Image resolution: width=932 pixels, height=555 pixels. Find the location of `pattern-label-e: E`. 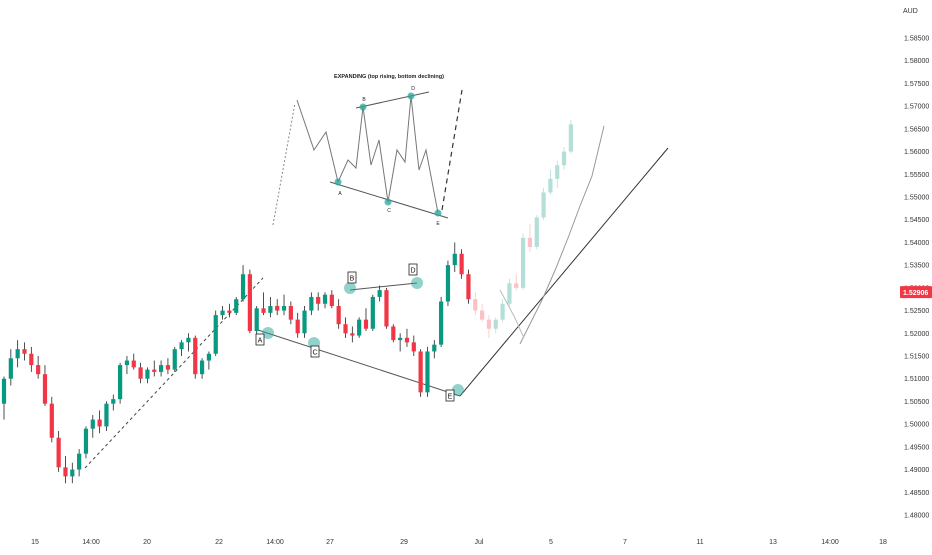

pattern-label-e: E is located at coordinates (450, 395).